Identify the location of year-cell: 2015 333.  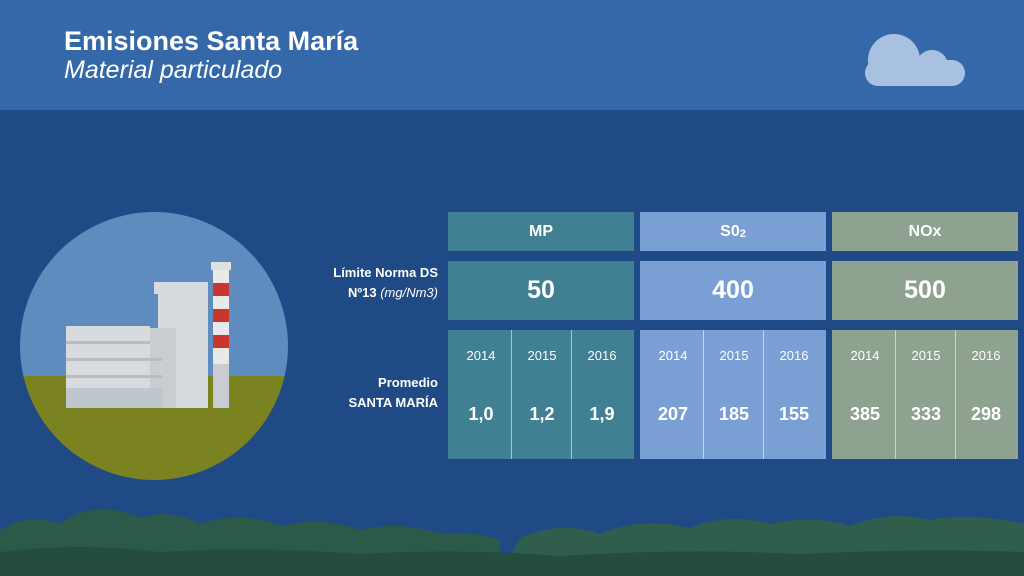
(925, 394).